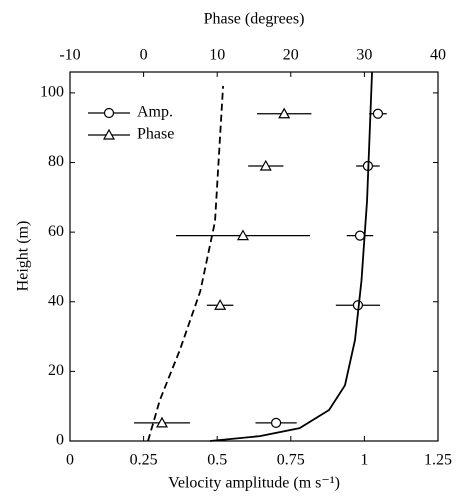 The width and height of the screenshot is (474, 500). I want to click on x-tick-label: 0.5, so click(217, 460).